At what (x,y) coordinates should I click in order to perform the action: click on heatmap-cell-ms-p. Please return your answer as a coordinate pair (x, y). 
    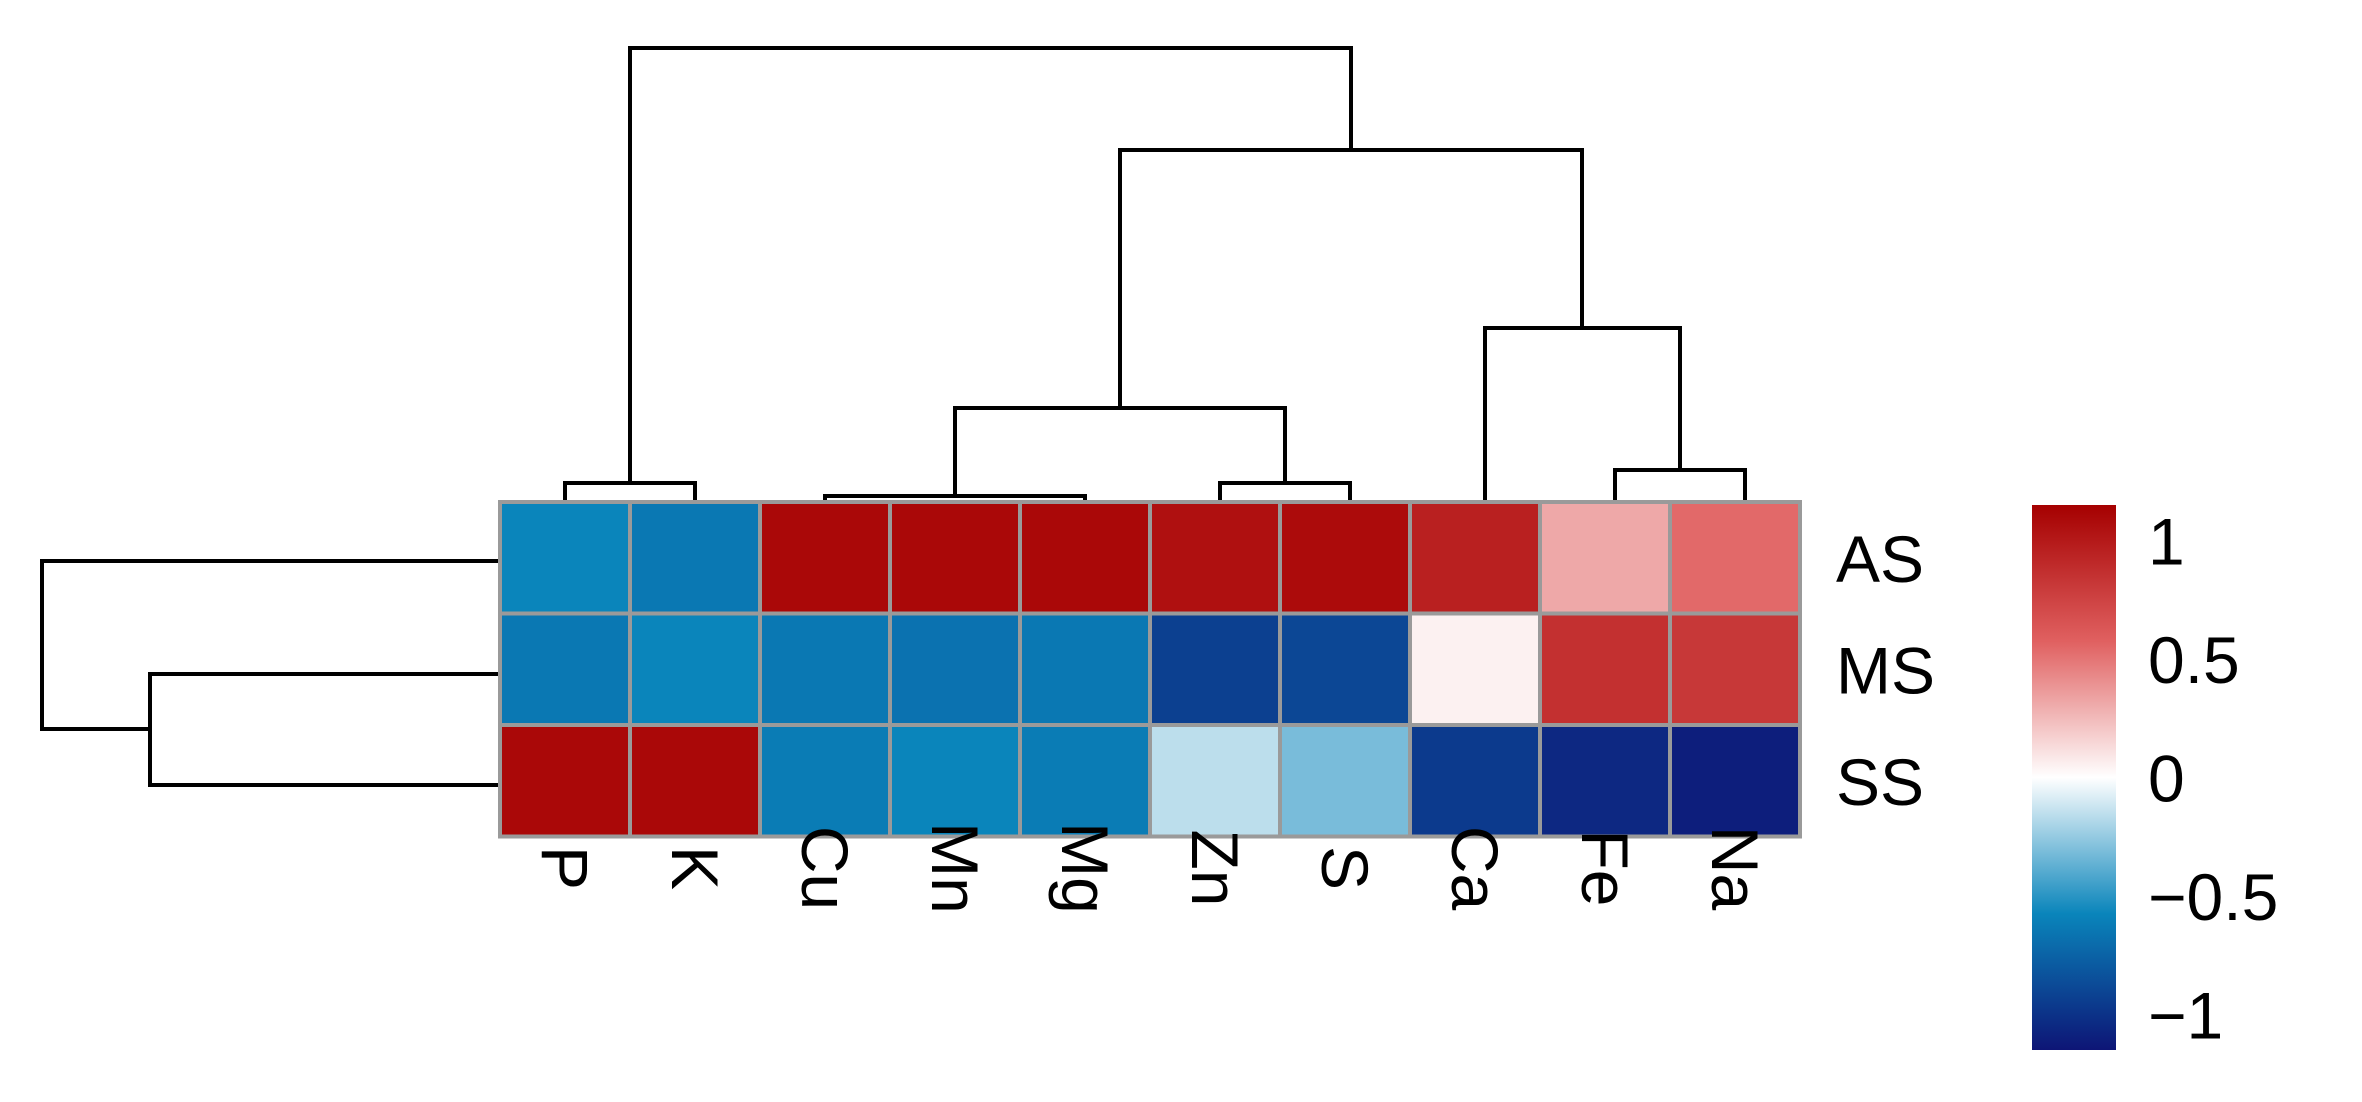
    Looking at the image, I should click on (565, 669).